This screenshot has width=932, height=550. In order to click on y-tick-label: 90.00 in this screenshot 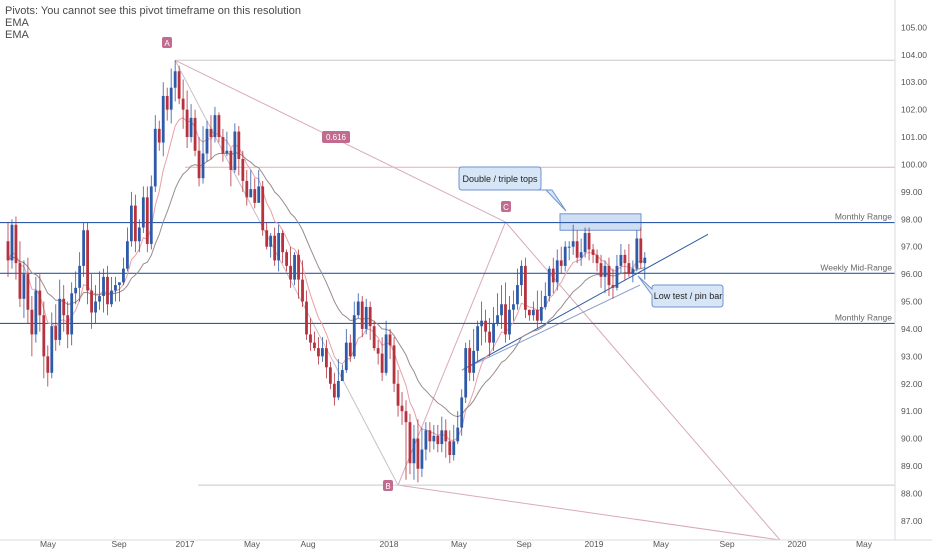, I will do `click(912, 439)`.